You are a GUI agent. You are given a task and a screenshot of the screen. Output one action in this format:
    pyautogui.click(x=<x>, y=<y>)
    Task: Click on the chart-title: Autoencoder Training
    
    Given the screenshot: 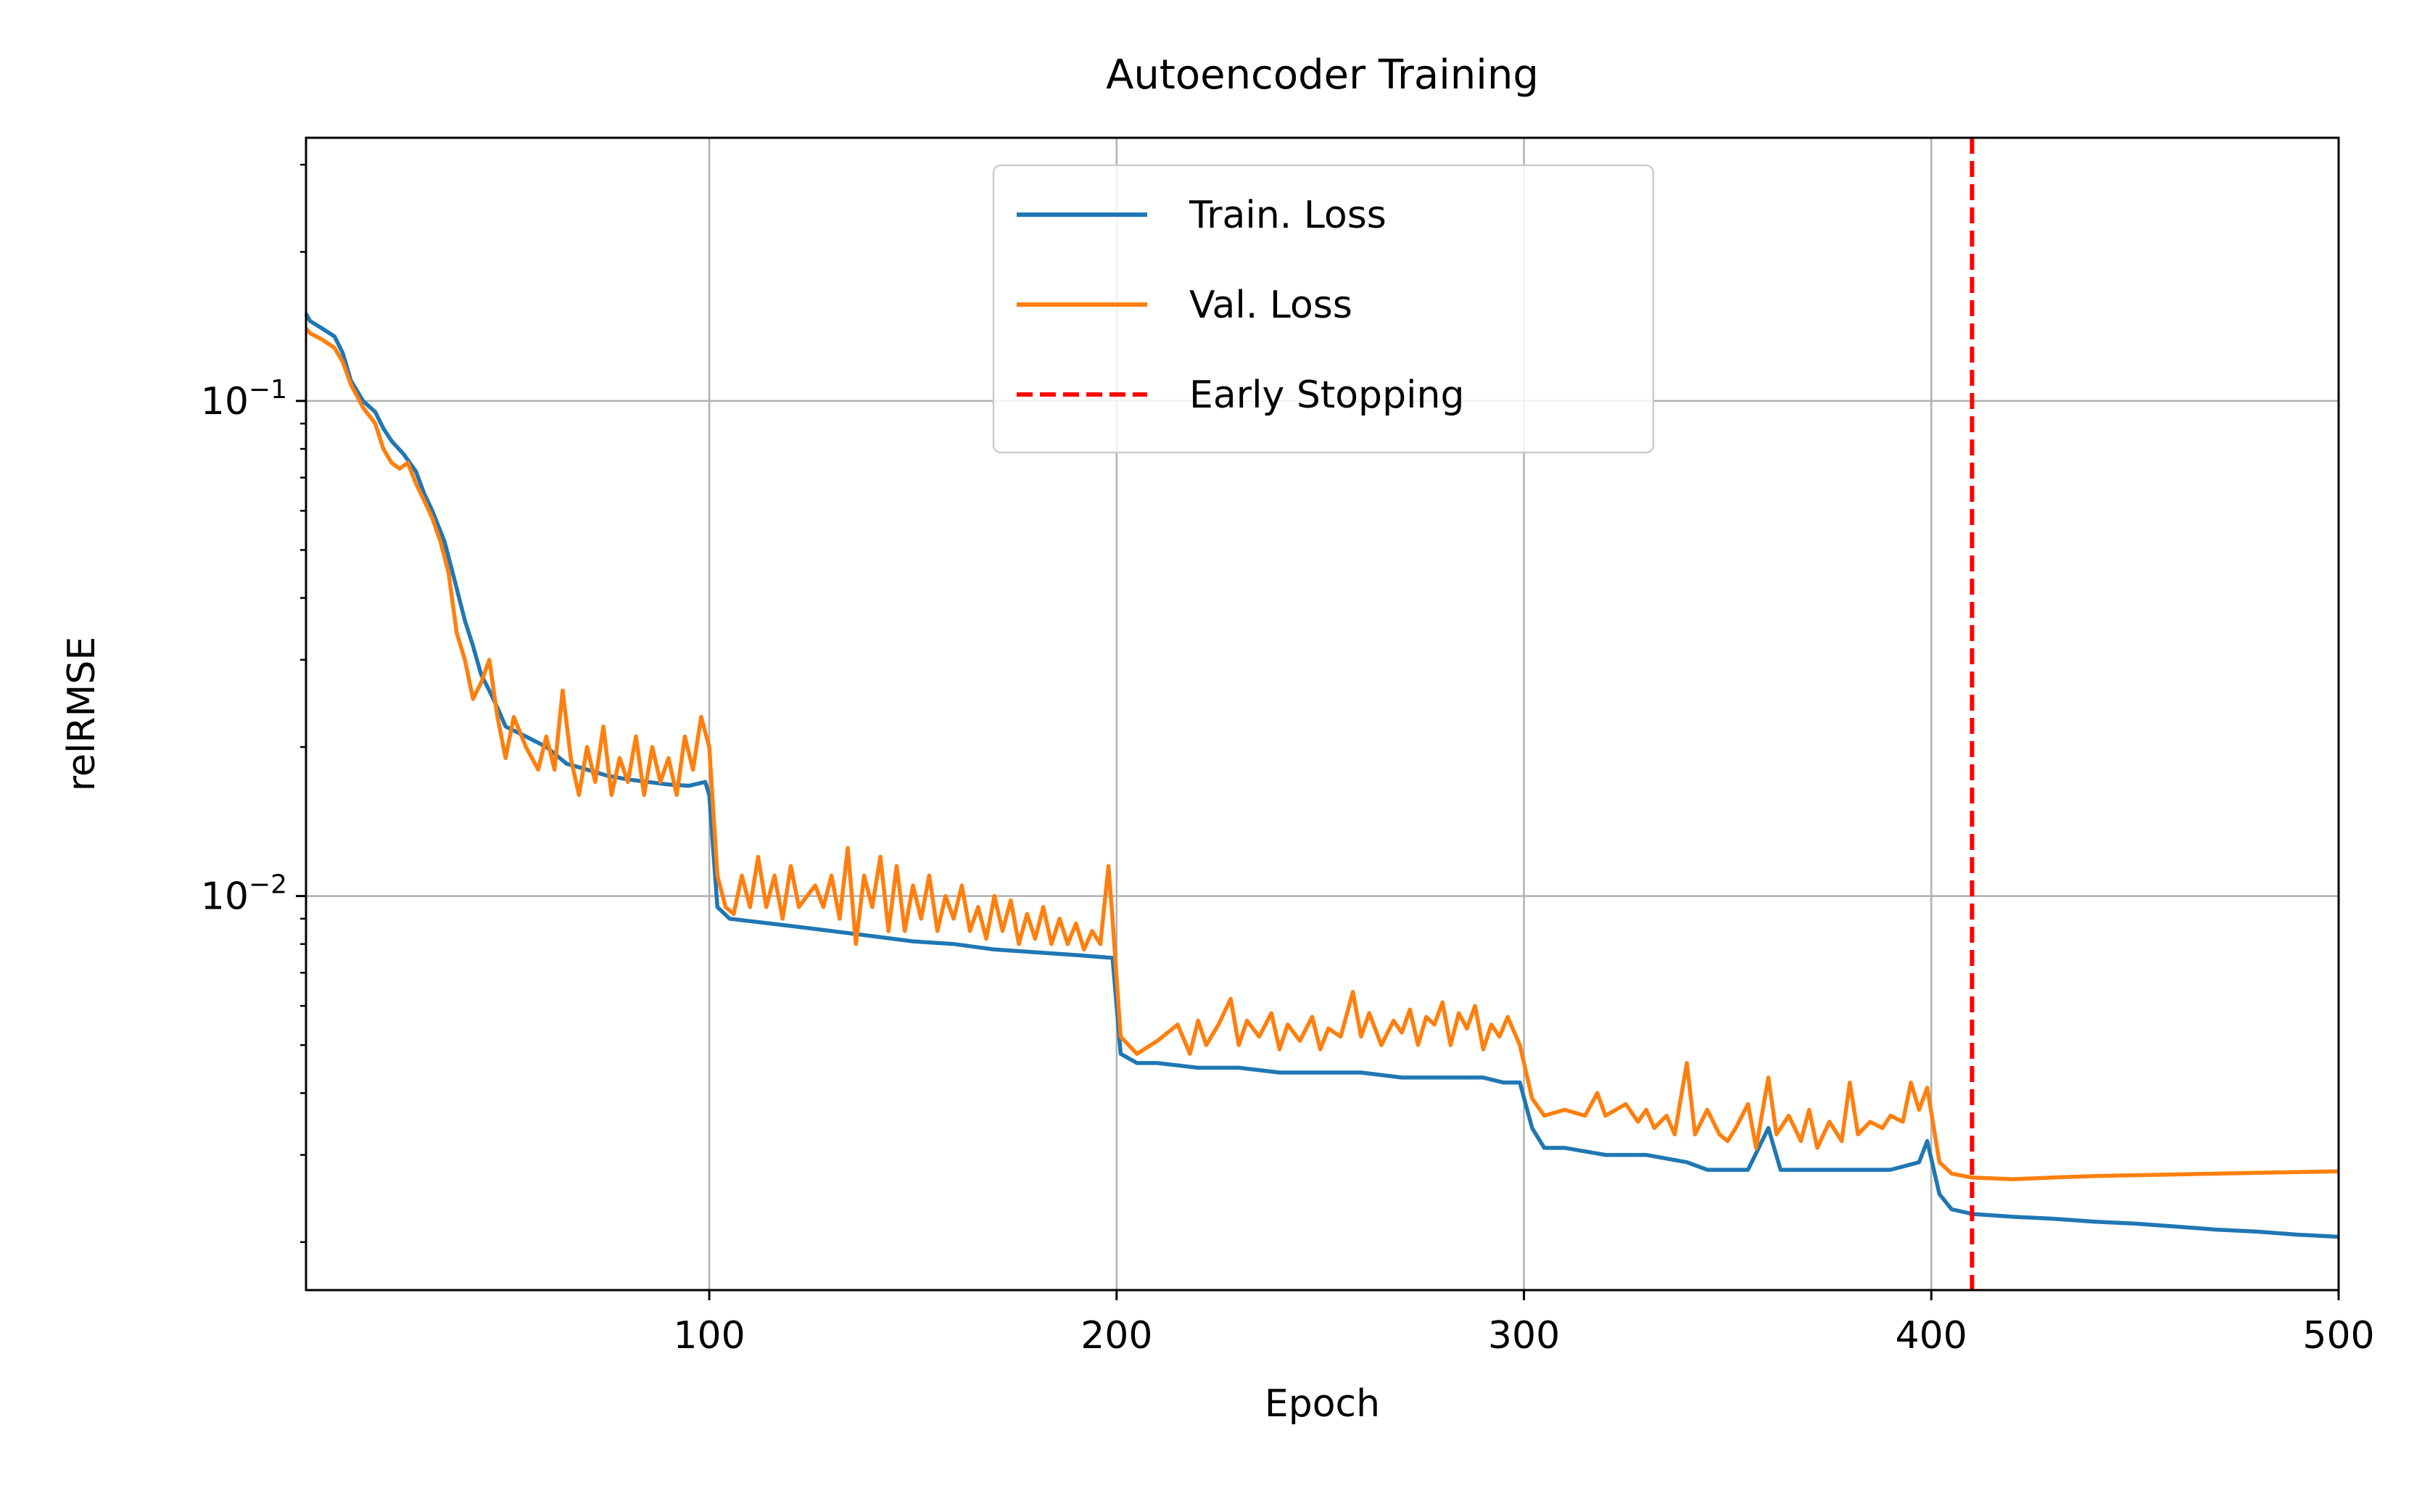 What is the action you would take?
    pyautogui.click(x=1322, y=75)
    